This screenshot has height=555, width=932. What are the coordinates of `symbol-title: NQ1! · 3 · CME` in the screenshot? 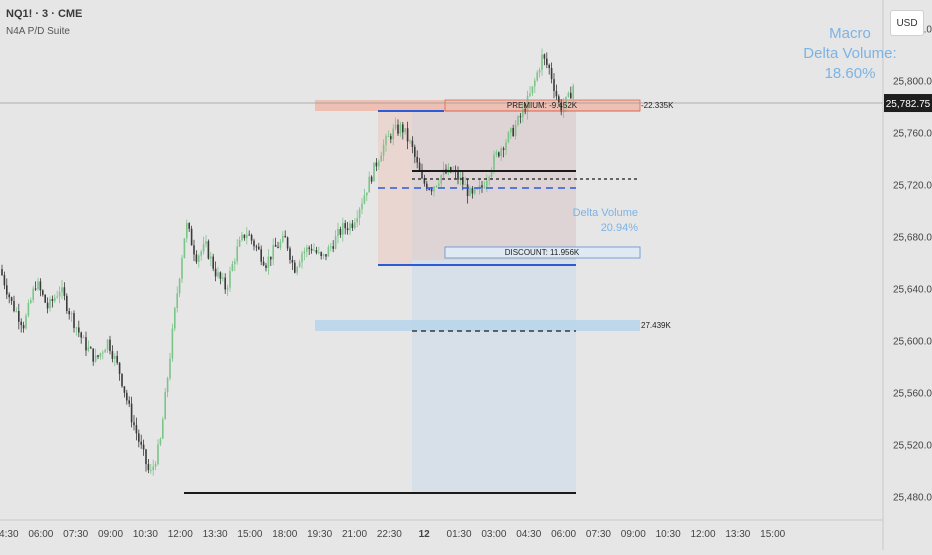 It's located at (44, 14).